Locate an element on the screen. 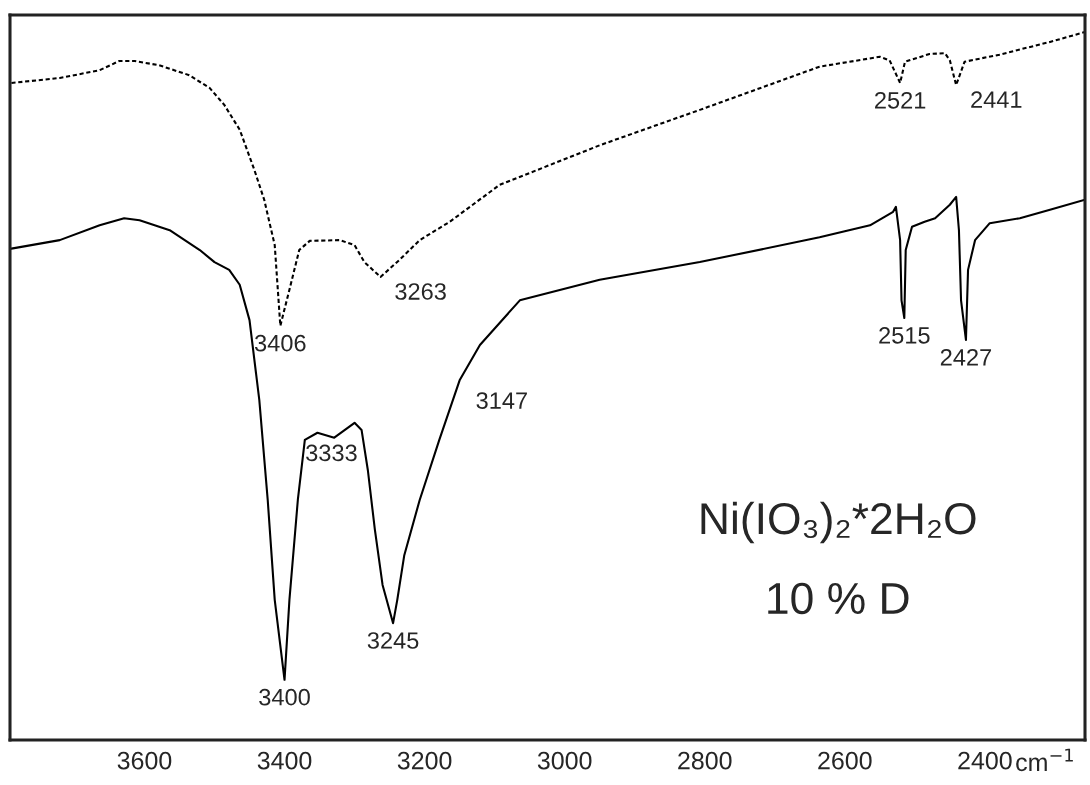 This screenshot has width=1090, height=785. x-tick-label: 3000 is located at coordinates (564, 760).